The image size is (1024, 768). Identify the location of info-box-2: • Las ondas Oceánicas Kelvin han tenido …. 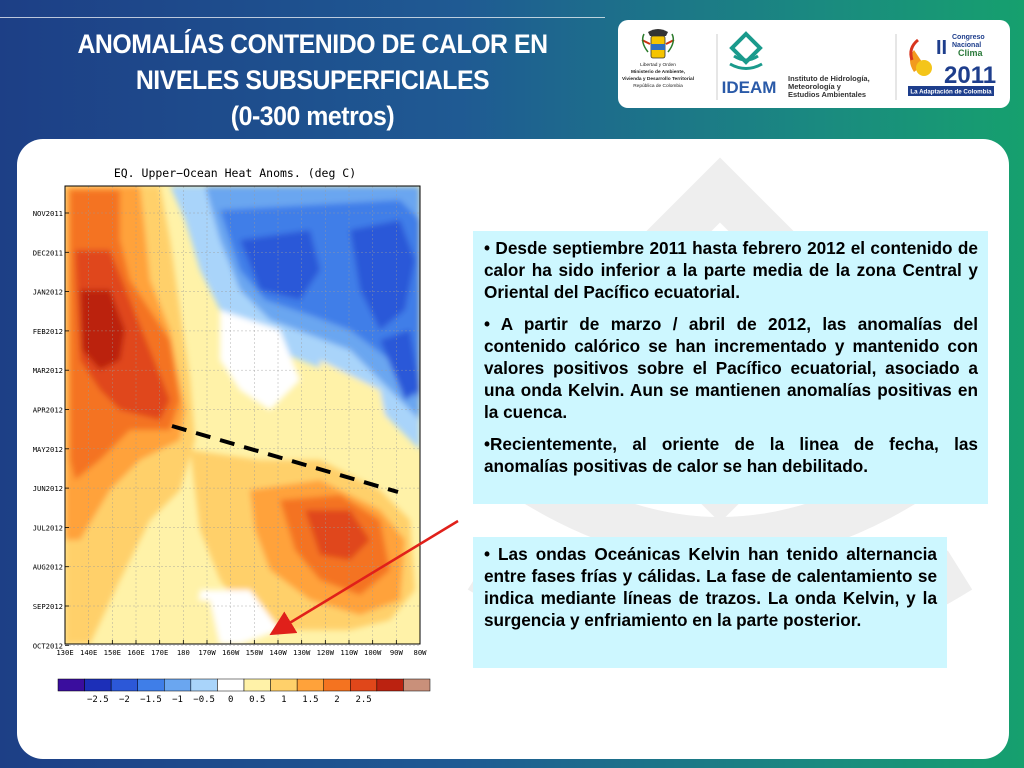
(710, 602).